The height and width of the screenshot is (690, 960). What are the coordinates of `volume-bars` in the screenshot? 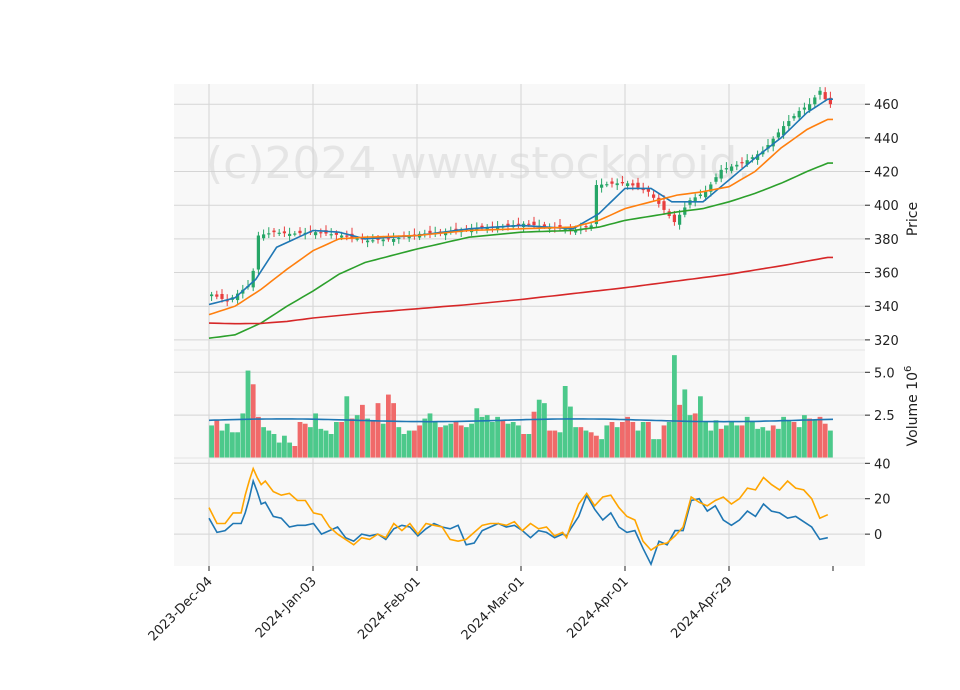 It's located at (521, 406).